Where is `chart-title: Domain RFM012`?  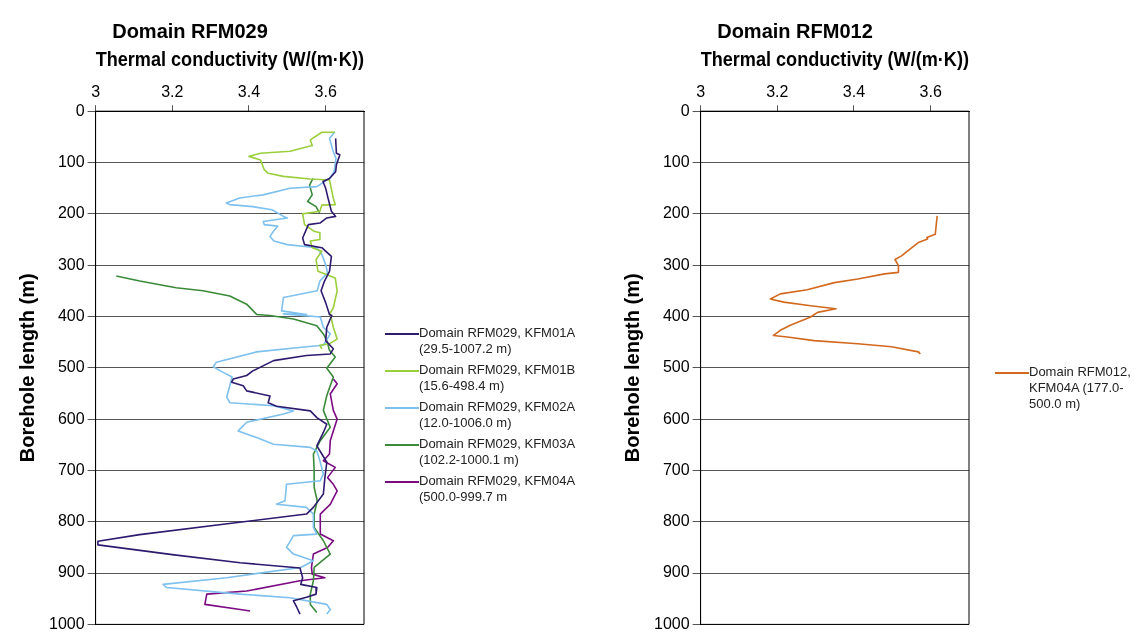 chart-title: Domain RFM012 is located at coordinates (795, 30).